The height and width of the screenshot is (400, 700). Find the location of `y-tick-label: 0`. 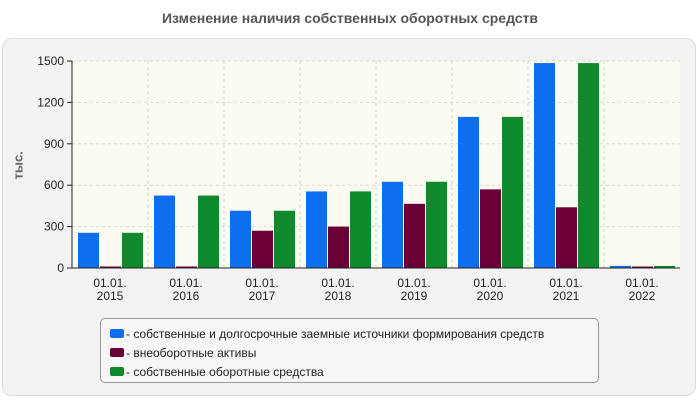

y-tick-label: 0 is located at coordinates (60, 268).